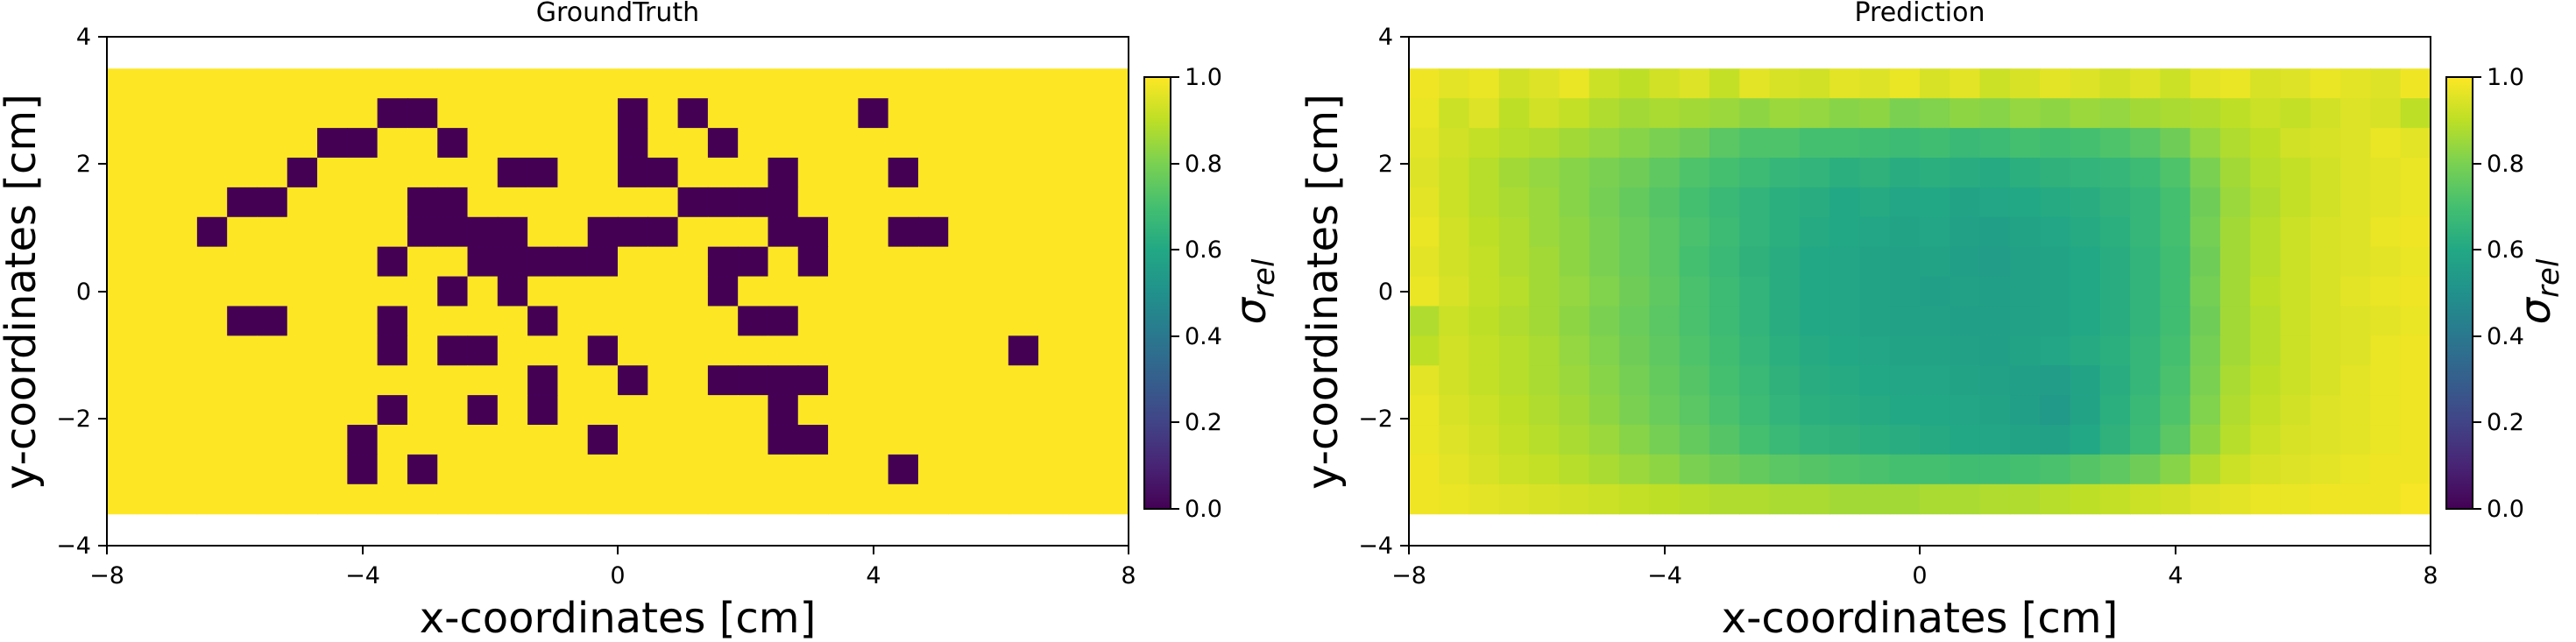  What do you see at coordinates (1385, 292) in the screenshot?
I see `prediction-ytick-label: 0` at bounding box center [1385, 292].